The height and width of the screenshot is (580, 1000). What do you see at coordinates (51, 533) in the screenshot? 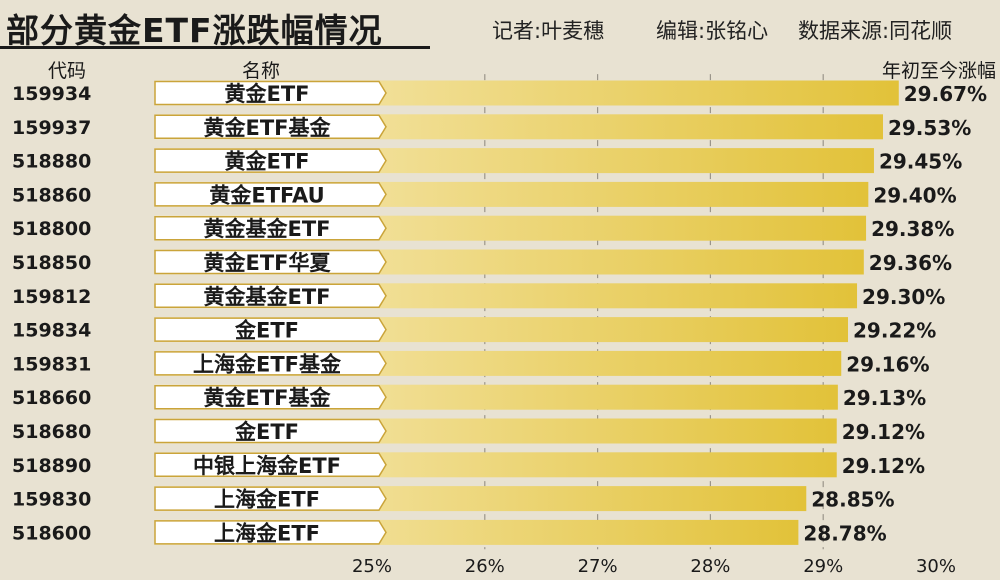
I see `row-code: 518600` at bounding box center [51, 533].